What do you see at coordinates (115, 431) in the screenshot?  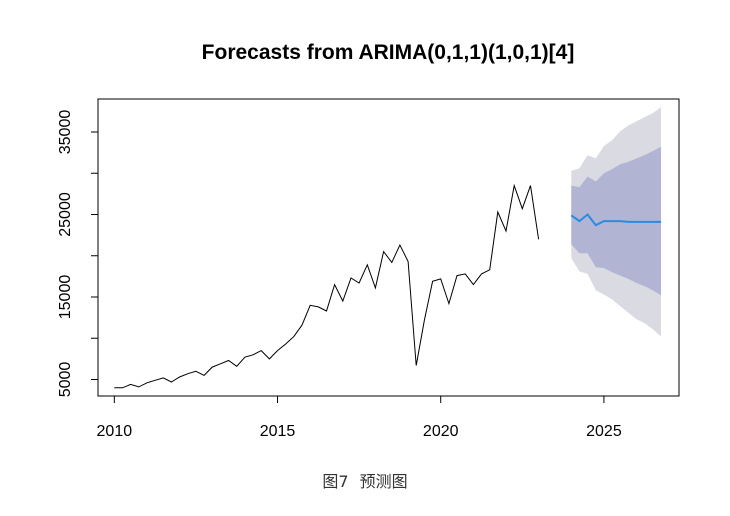 I see `x-tick-label: 2010` at bounding box center [115, 431].